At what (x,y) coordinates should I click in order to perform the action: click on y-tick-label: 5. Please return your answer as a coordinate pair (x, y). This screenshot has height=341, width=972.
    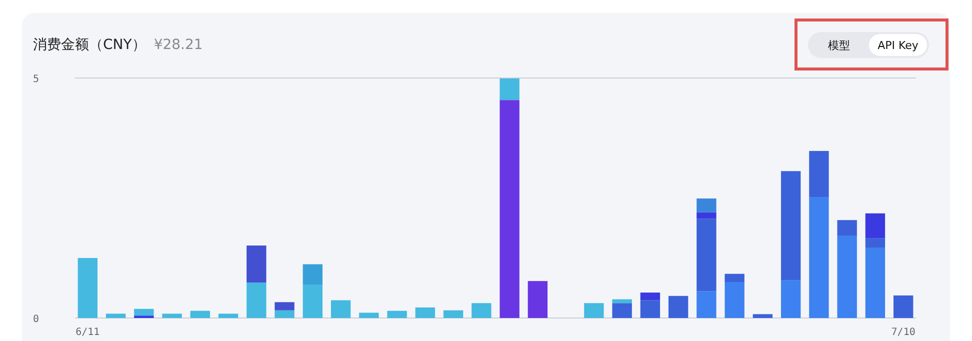
    Looking at the image, I should click on (36, 79).